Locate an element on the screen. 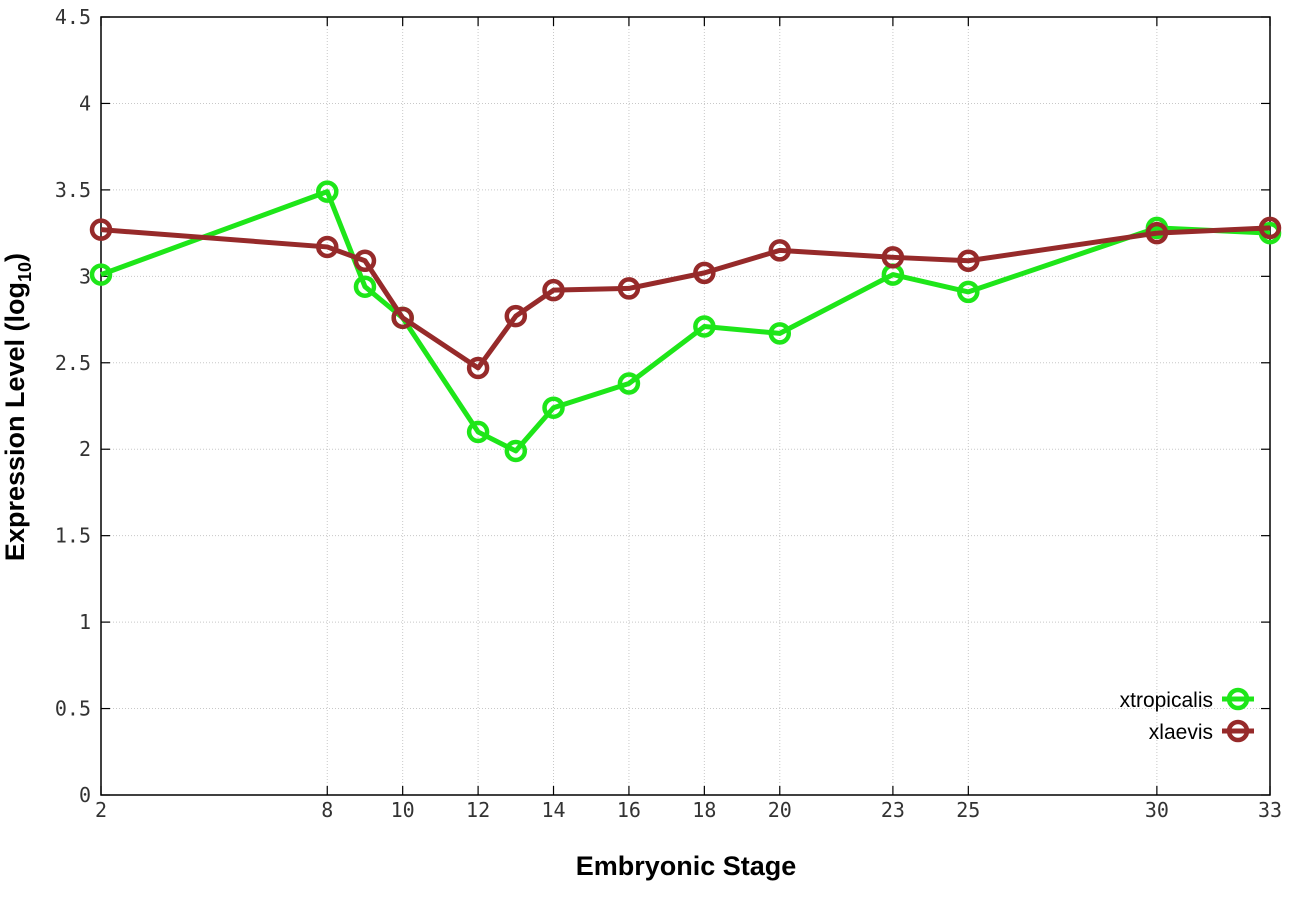 Image resolution: width=1296 pixels, height=907 pixels. legend: xtropicalis xlaevis is located at coordinates (1187, 715).